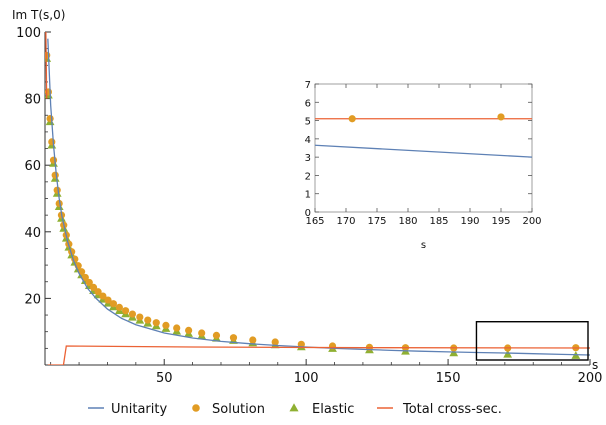 The image size is (606, 425). I want to click on y-tick-label: 40, so click(32, 233).